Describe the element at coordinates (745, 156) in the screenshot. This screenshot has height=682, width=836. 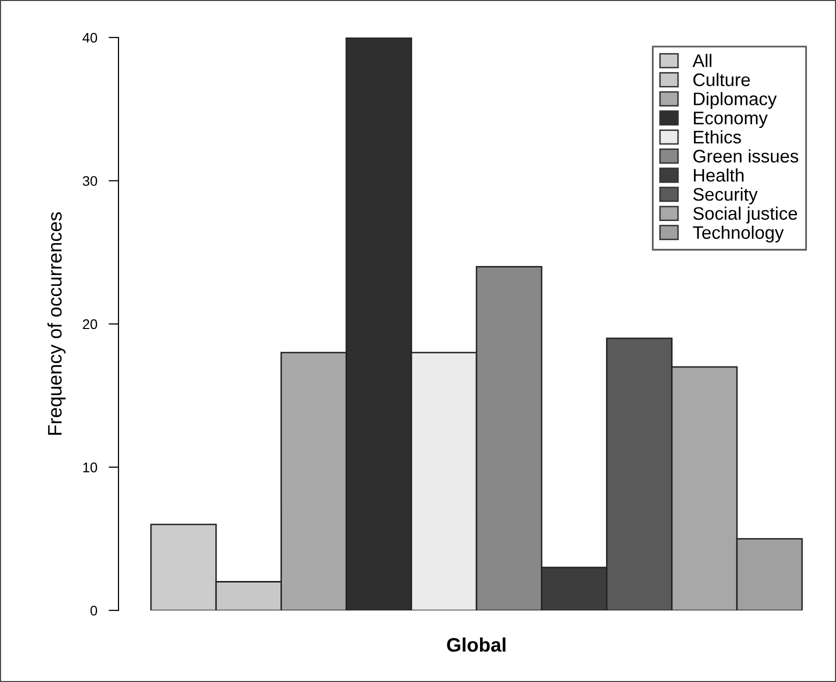
I see `legend-label: Green issues` at that location.